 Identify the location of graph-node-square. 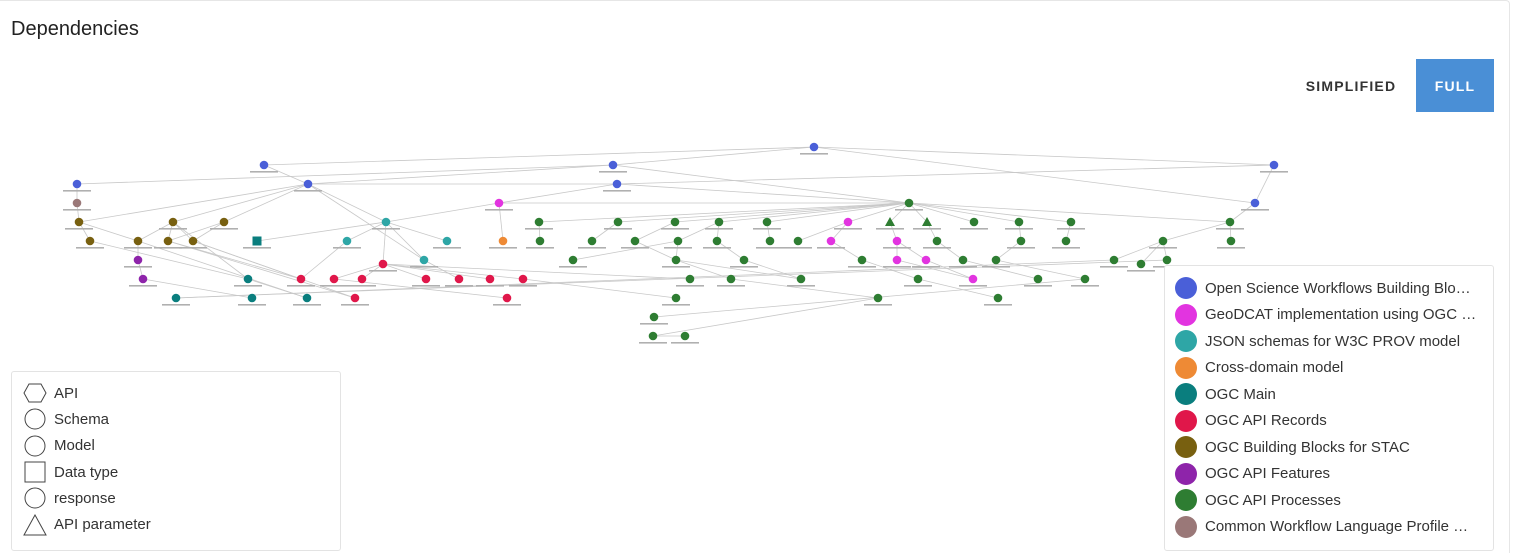
(257, 241).